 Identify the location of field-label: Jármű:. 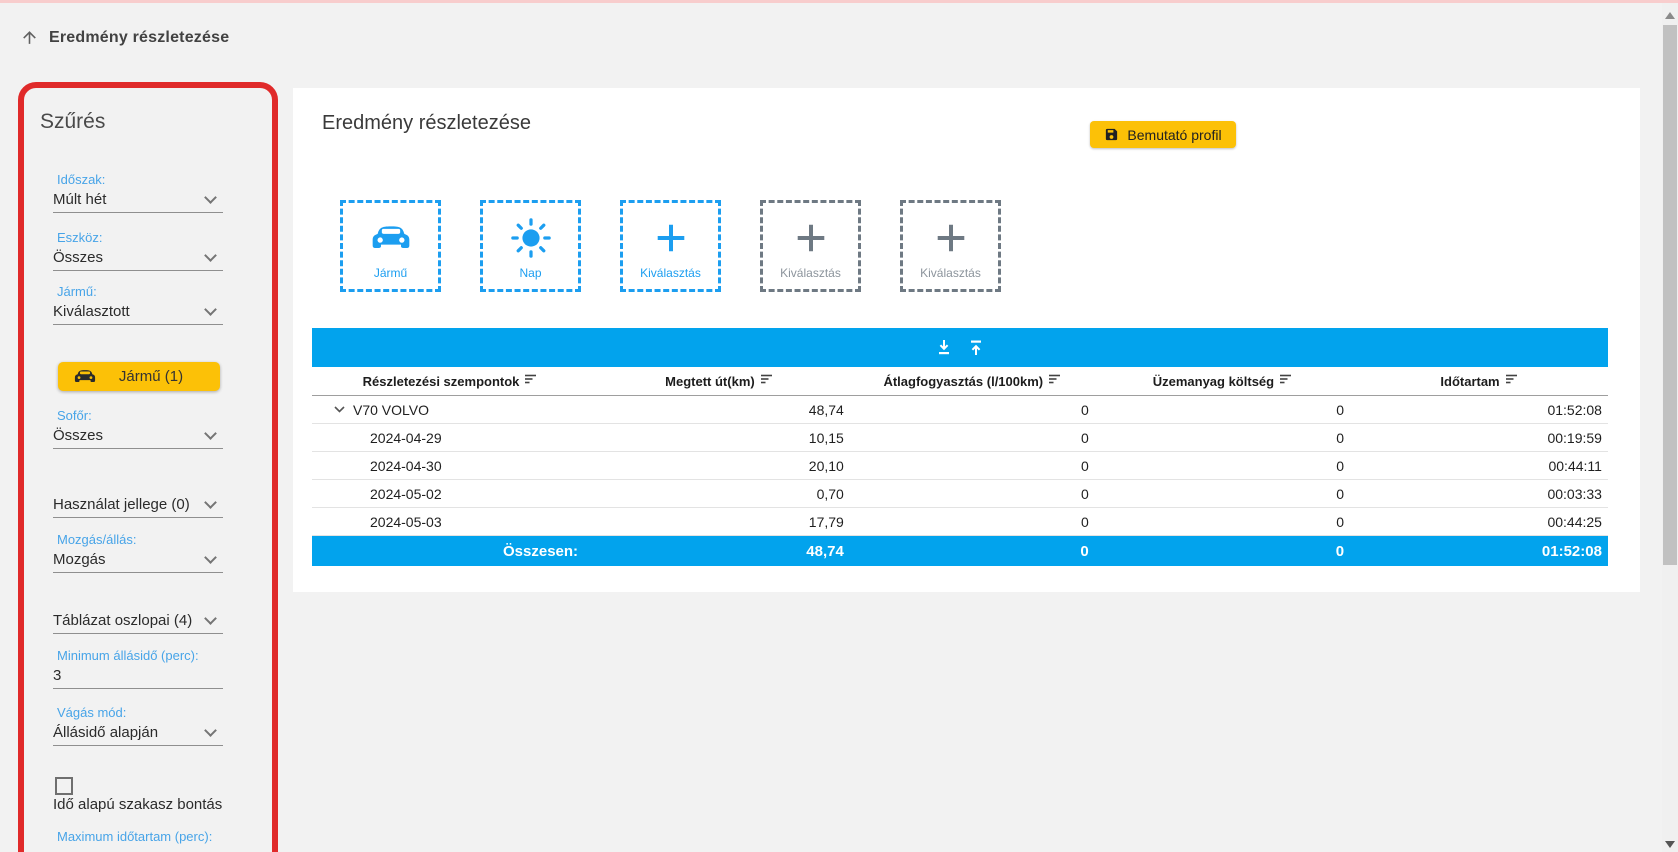
(77, 291).